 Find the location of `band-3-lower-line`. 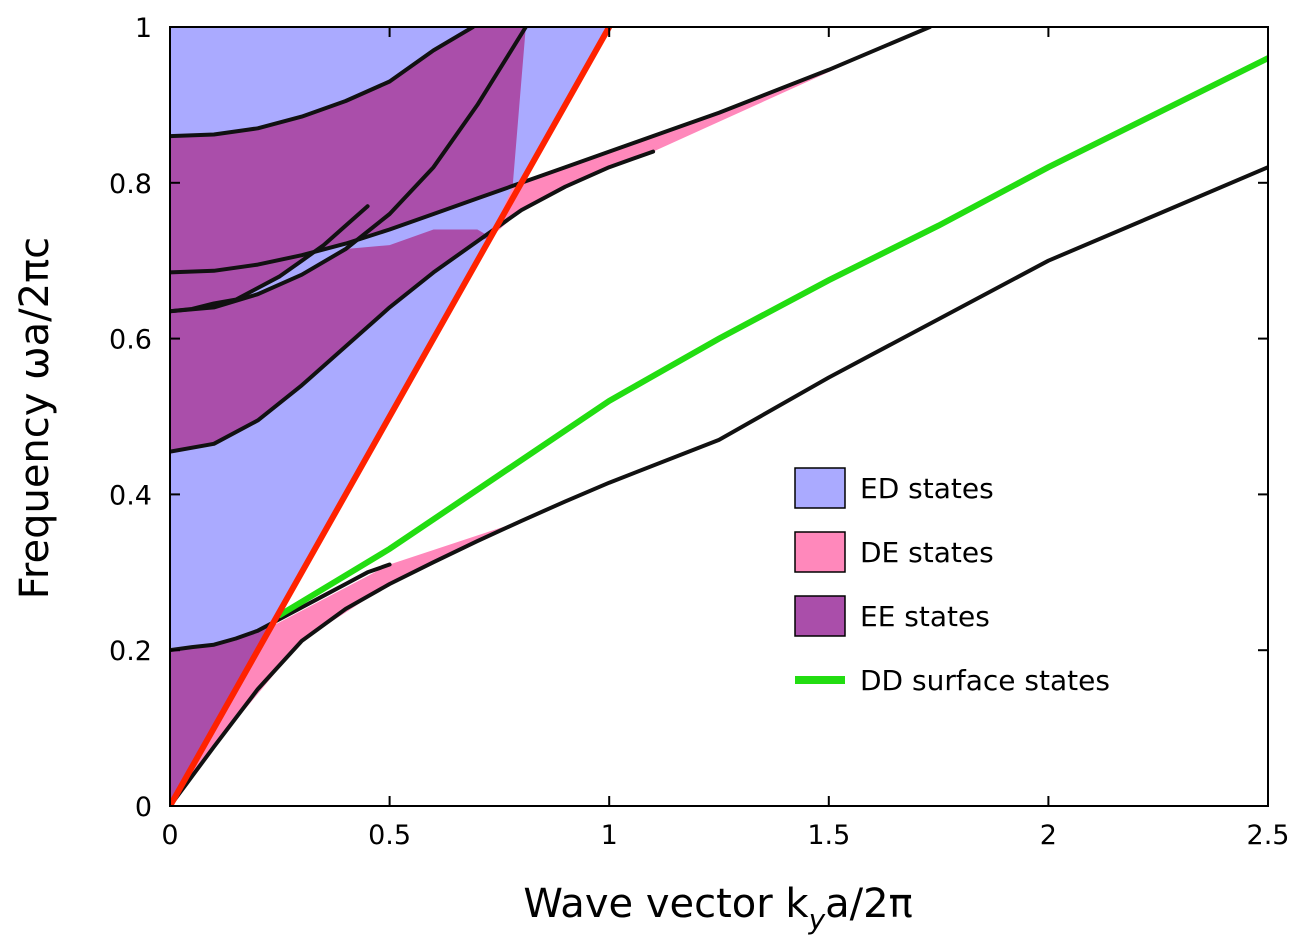

band-3-lower-line is located at coordinates (413, 301).